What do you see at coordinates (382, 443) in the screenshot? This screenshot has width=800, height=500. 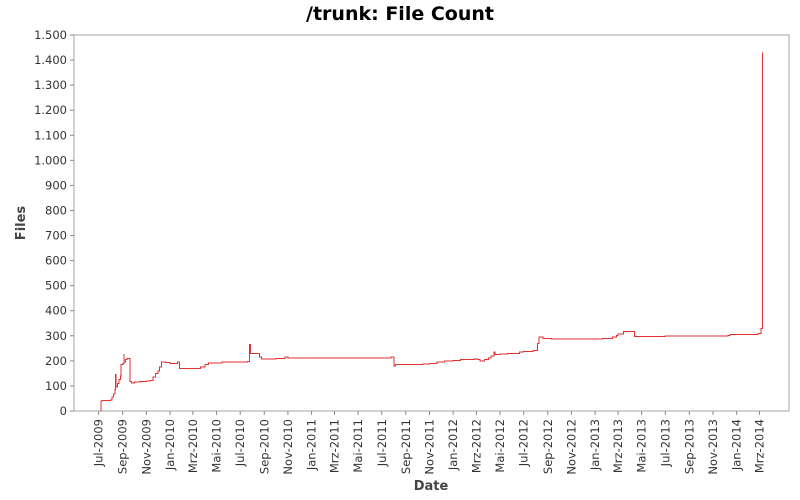 I see `x-tick-label: Jul-2011` at bounding box center [382, 443].